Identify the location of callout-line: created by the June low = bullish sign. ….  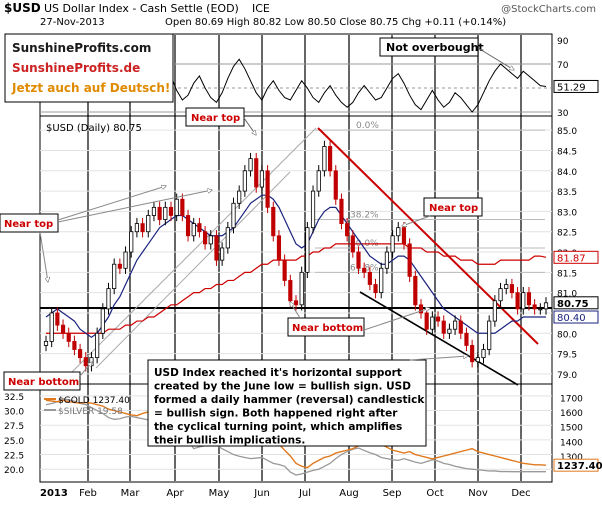
(282, 387).